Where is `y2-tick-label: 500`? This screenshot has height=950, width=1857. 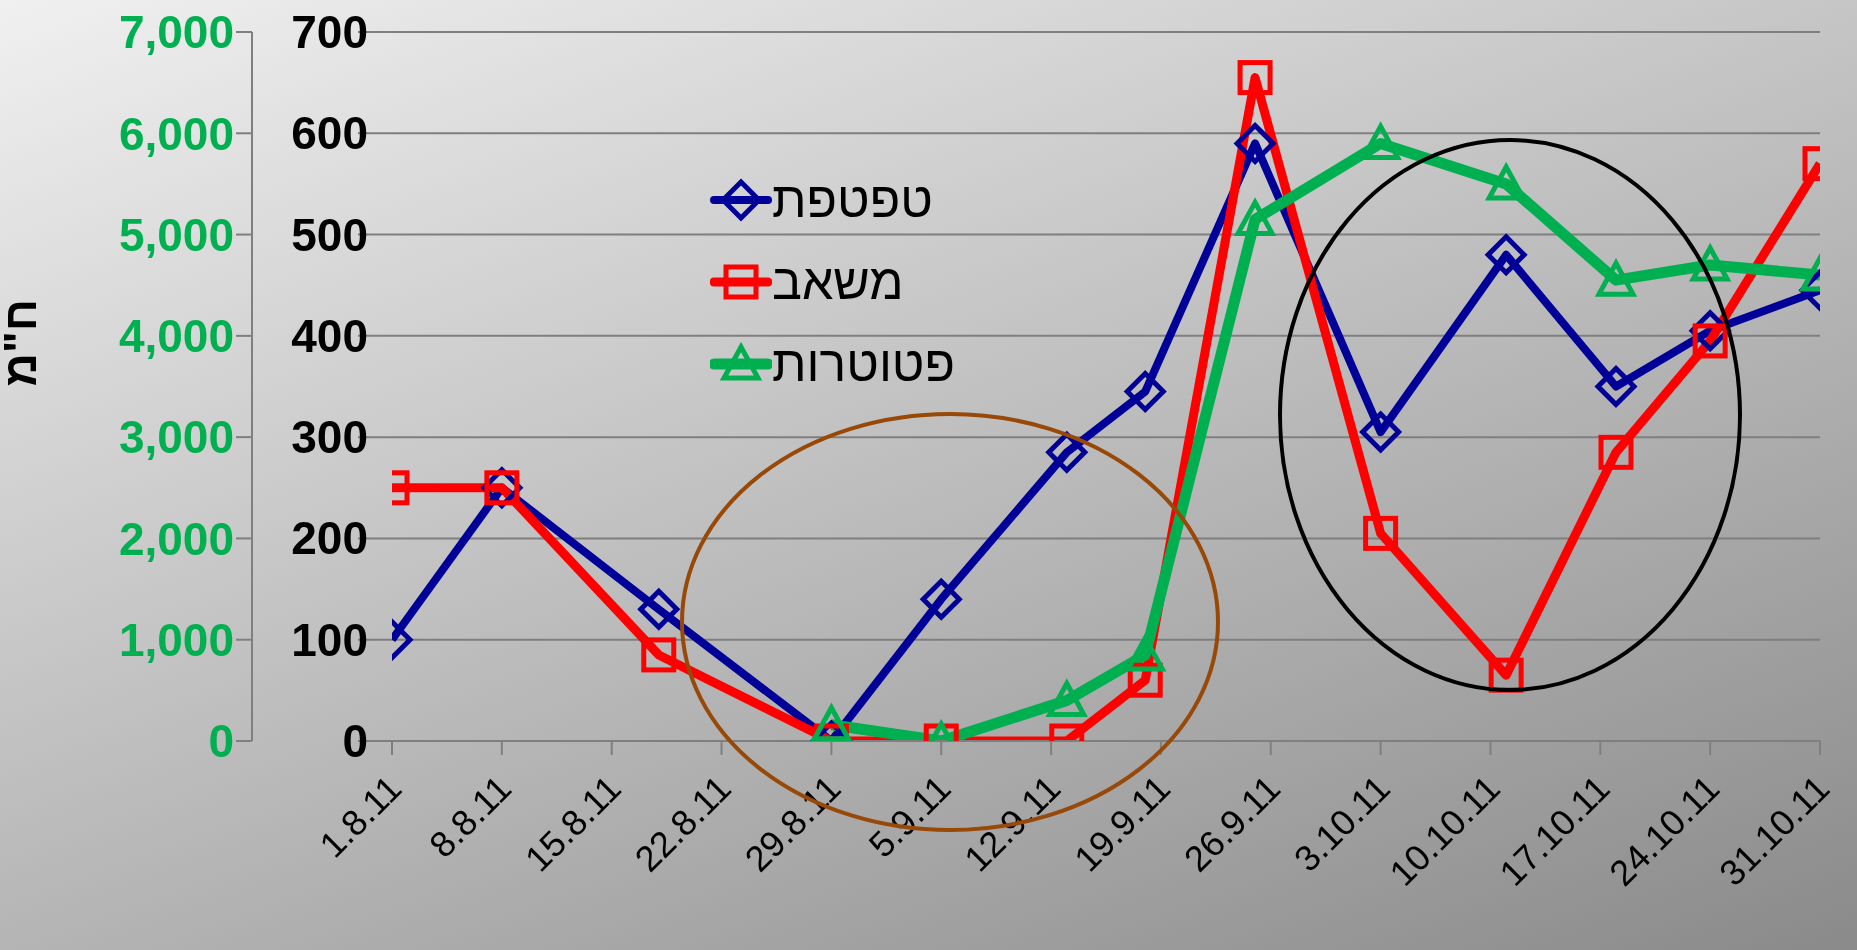
y2-tick-label: 500 is located at coordinates (329, 234).